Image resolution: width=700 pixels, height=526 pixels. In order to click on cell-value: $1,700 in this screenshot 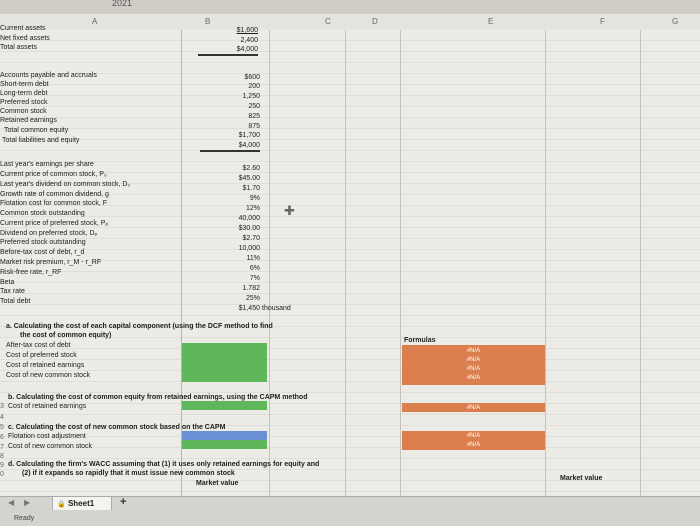, I will do `click(249, 135)`.